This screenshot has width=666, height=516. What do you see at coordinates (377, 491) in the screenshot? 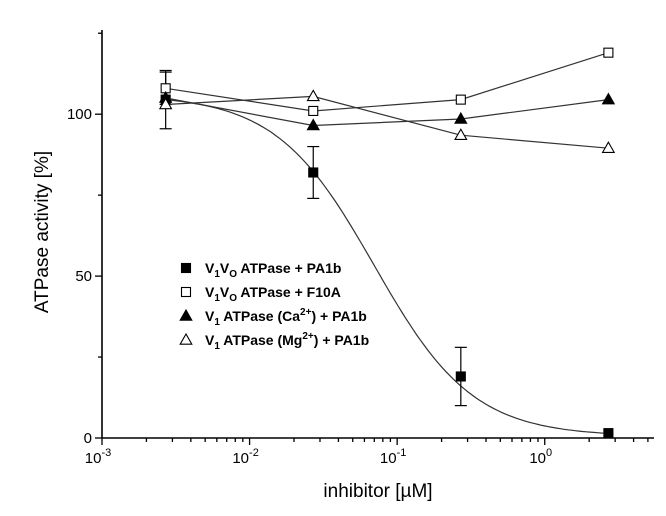
I see `x-axis-label: inhibitor [µM]` at bounding box center [377, 491].